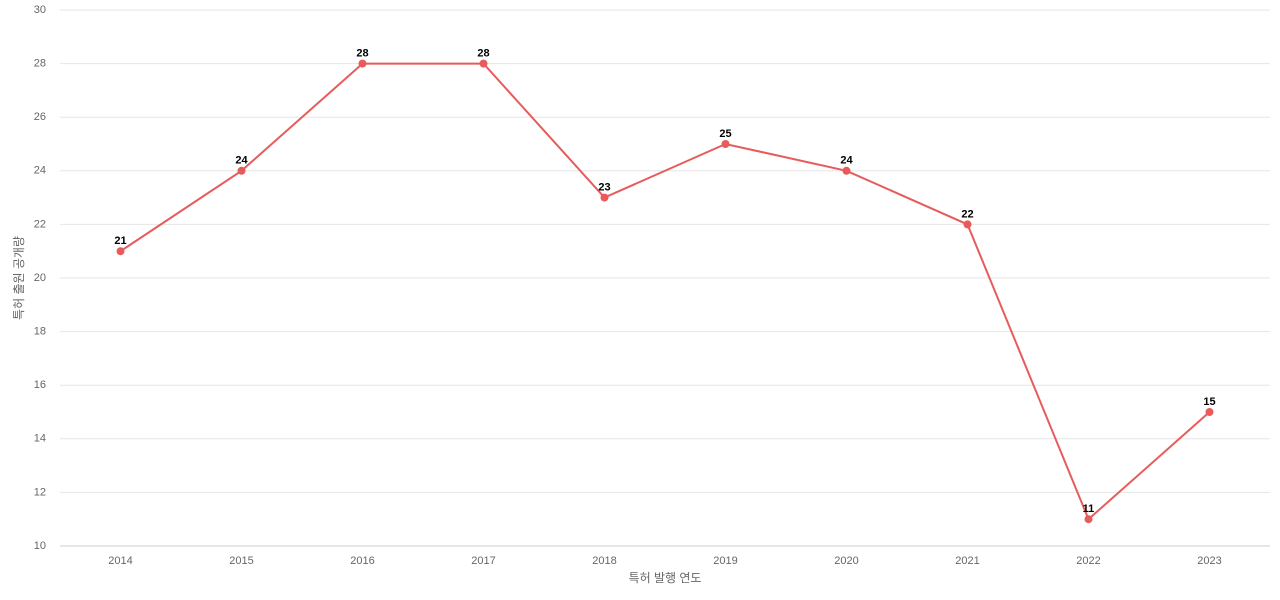 This screenshot has height=600, width=1280. Describe the element at coordinates (846, 561) in the screenshot. I see `x-tick-label: 2020` at that location.